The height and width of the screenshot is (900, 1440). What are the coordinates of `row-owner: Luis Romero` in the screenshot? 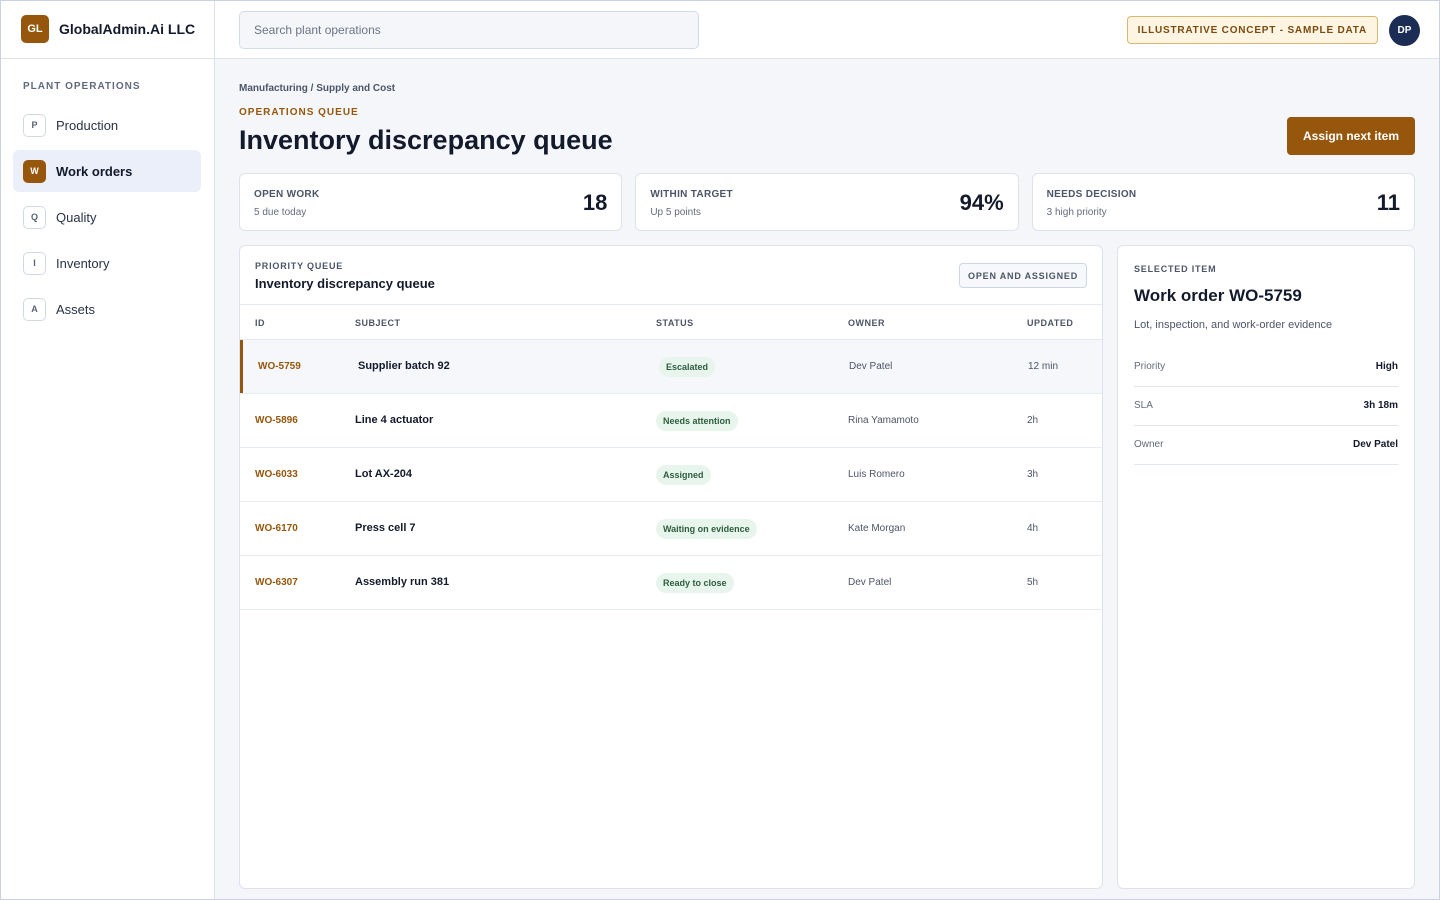 It's located at (876, 474).